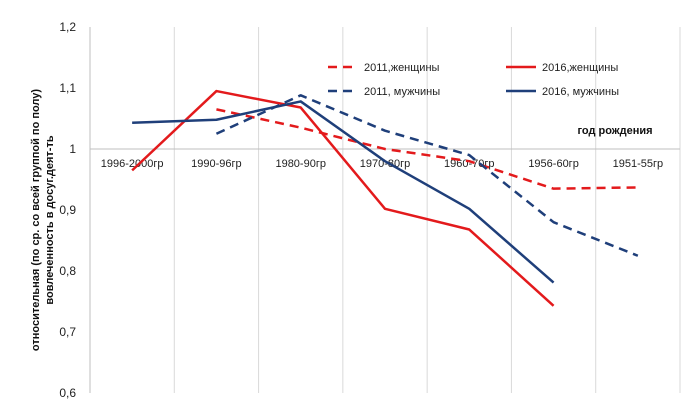  Describe the element at coordinates (50, 219) in the screenshot. I see `y-axis-title-line: вовлеченность в досуг.деят-ть` at that location.